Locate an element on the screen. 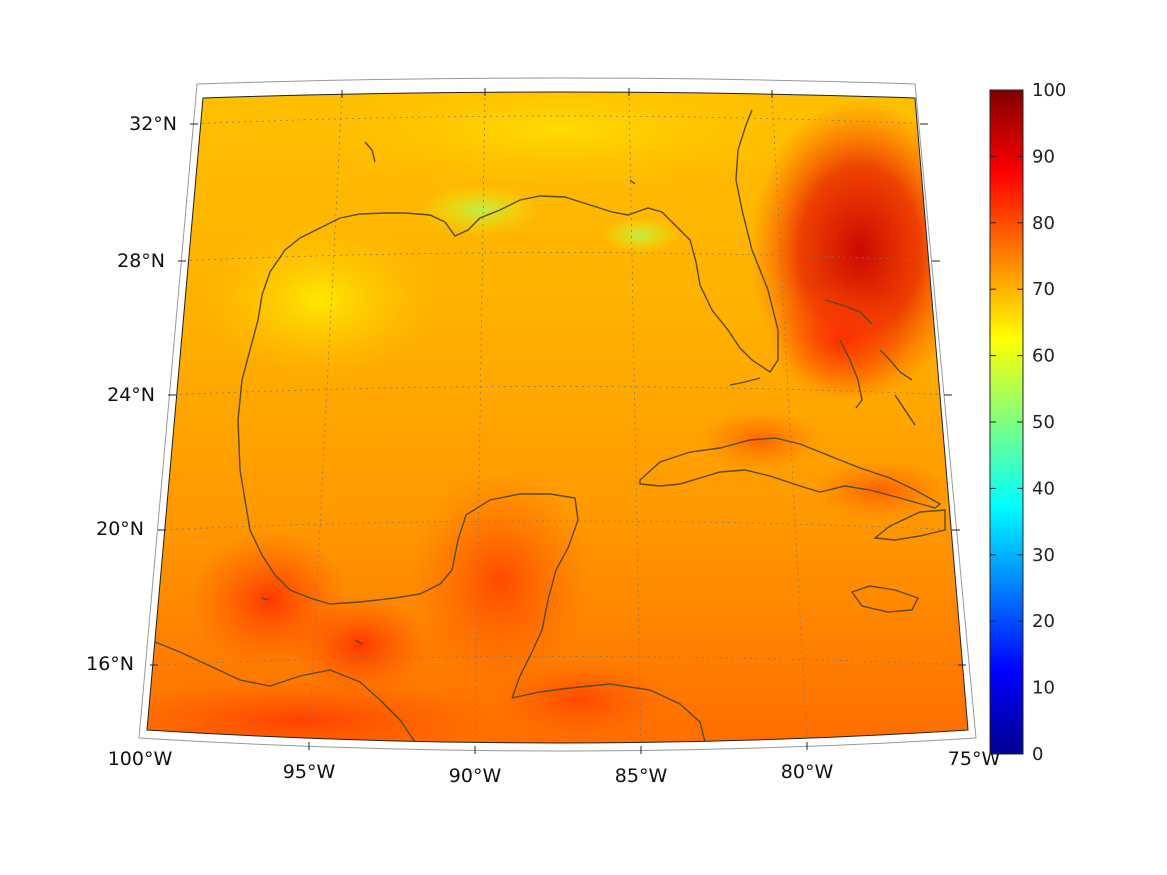 This screenshot has height=875, width=1167. colorbar-ticks is located at coordinates (1006, 422).